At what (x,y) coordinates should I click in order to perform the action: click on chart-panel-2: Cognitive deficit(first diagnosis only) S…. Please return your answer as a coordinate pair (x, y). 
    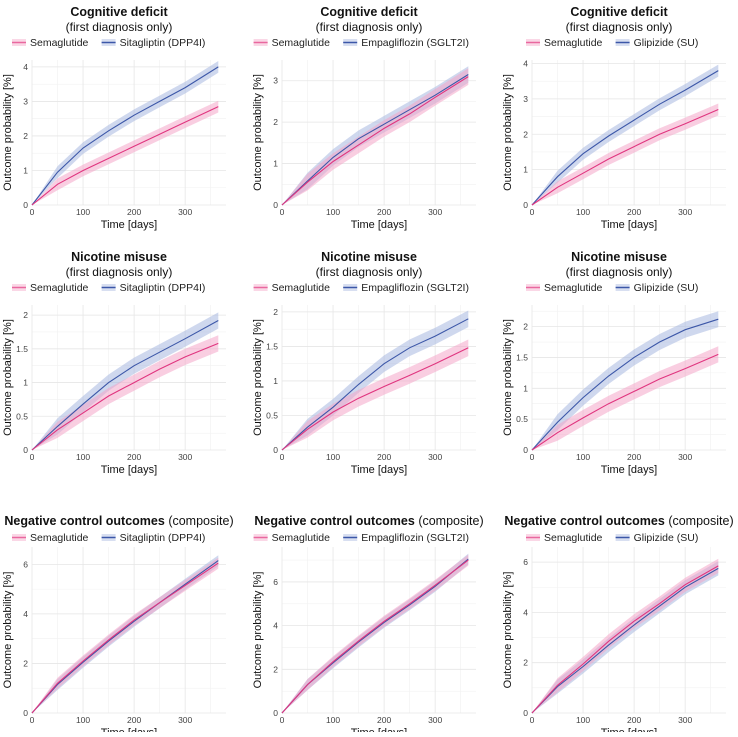
    Looking at the image, I should click on (364, 118).